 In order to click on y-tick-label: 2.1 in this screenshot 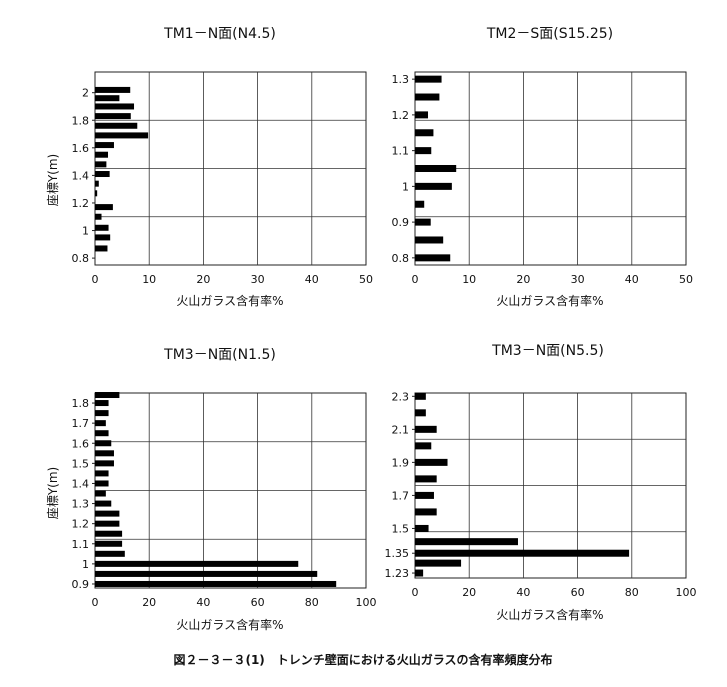, I will do `click(401, 429)`.